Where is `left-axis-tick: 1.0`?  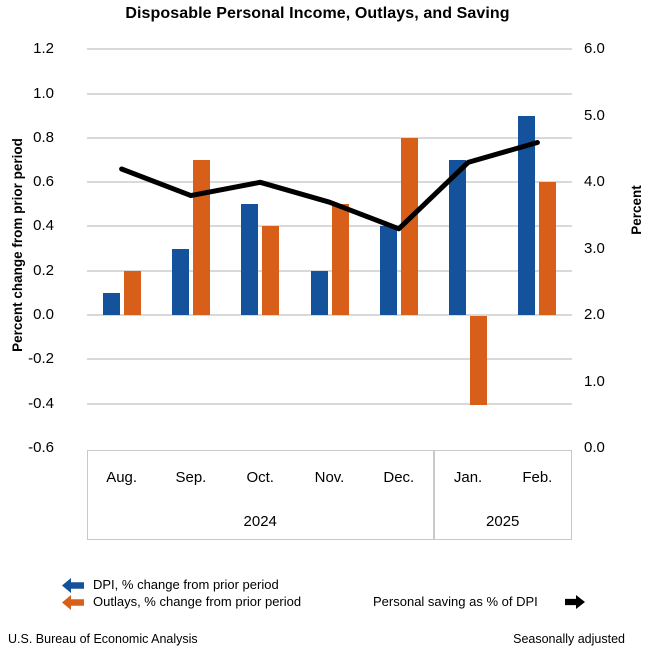 left-axis-tick: 1.0 is located at coordinates (43, 93).